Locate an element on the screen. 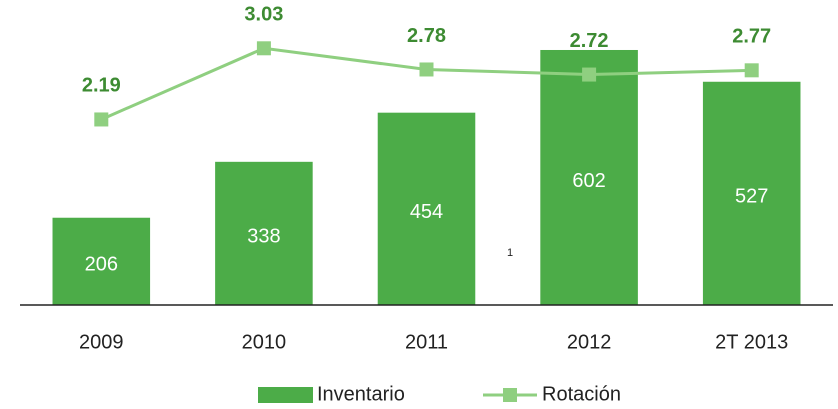 This screenshot has height=409, width=838. x-tick-label: 2011 is located at coordinates (426, 342).